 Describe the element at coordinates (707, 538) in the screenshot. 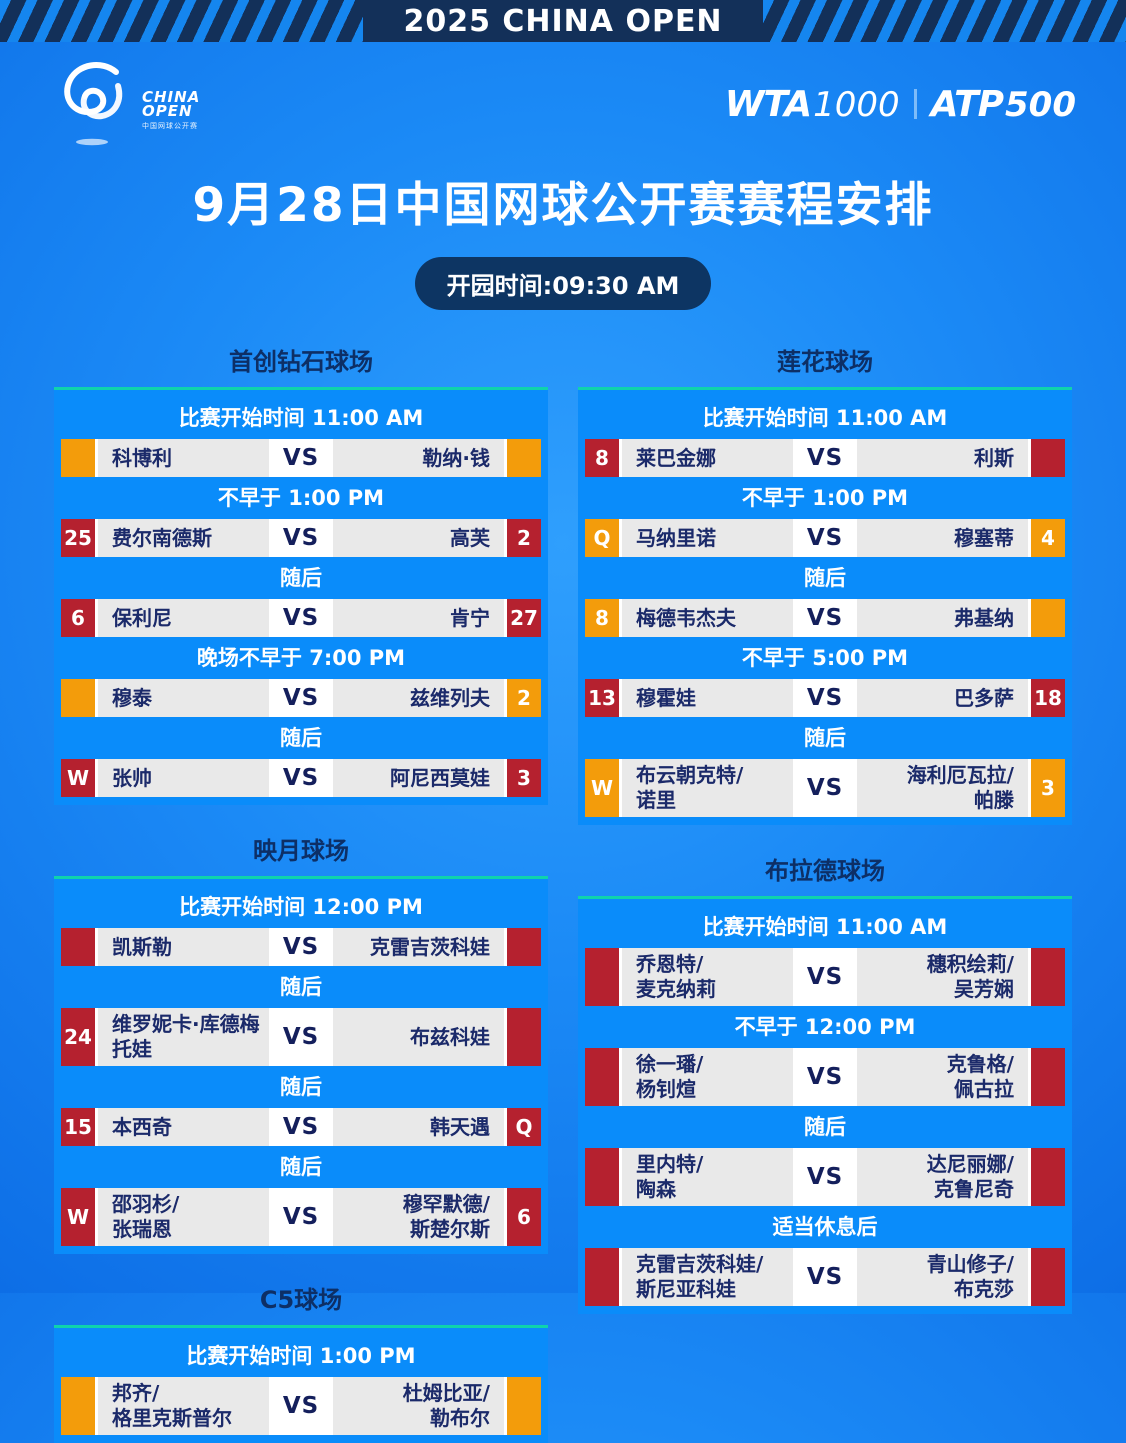

I see `player-name-left: 马纳里诺` at that location.